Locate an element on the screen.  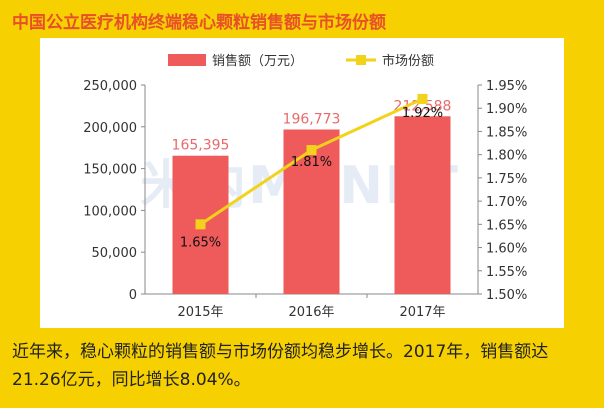
right-tick-label: 1.60% is located at coordinates (506, 249).